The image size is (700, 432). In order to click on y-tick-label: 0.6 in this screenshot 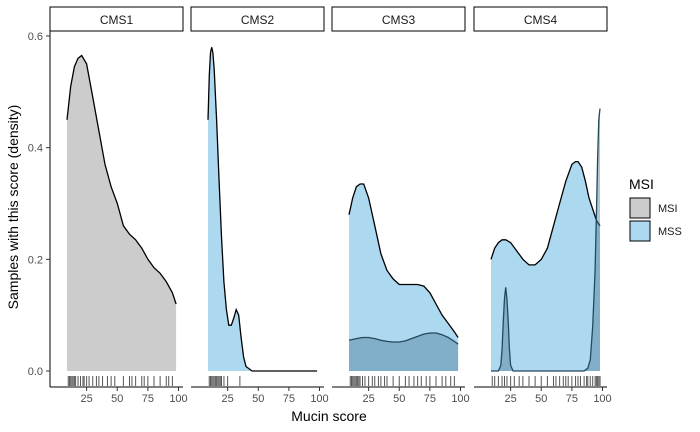, I will do `click(35, 37)`.